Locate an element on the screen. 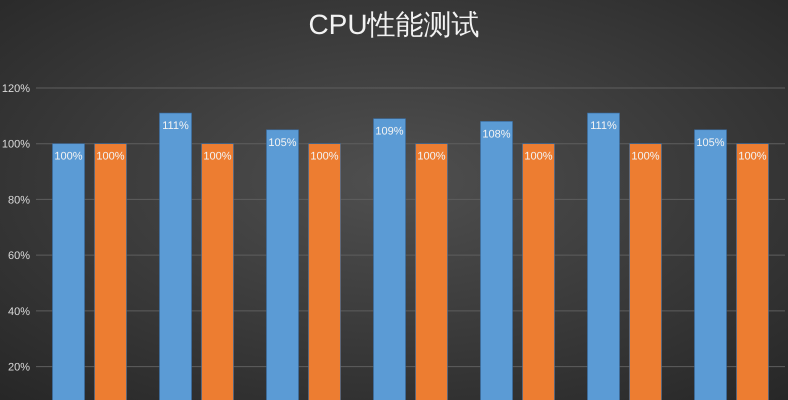 Image resolution: width=788 pixels, height=400 pixels. y-tick-label: 120% is located at coordinates (16, 89).